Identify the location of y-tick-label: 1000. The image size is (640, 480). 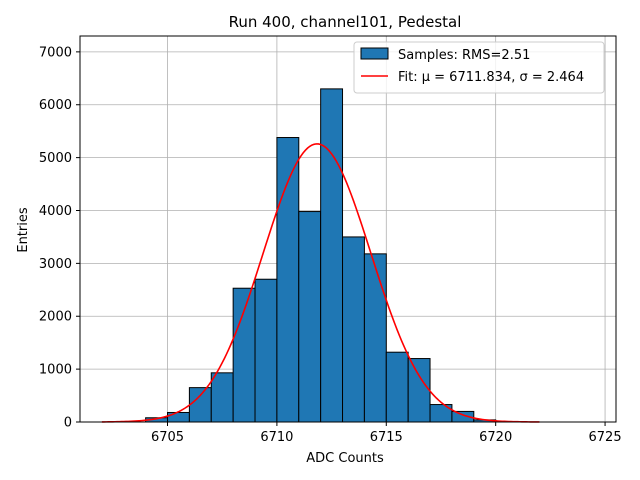
(55, 370).